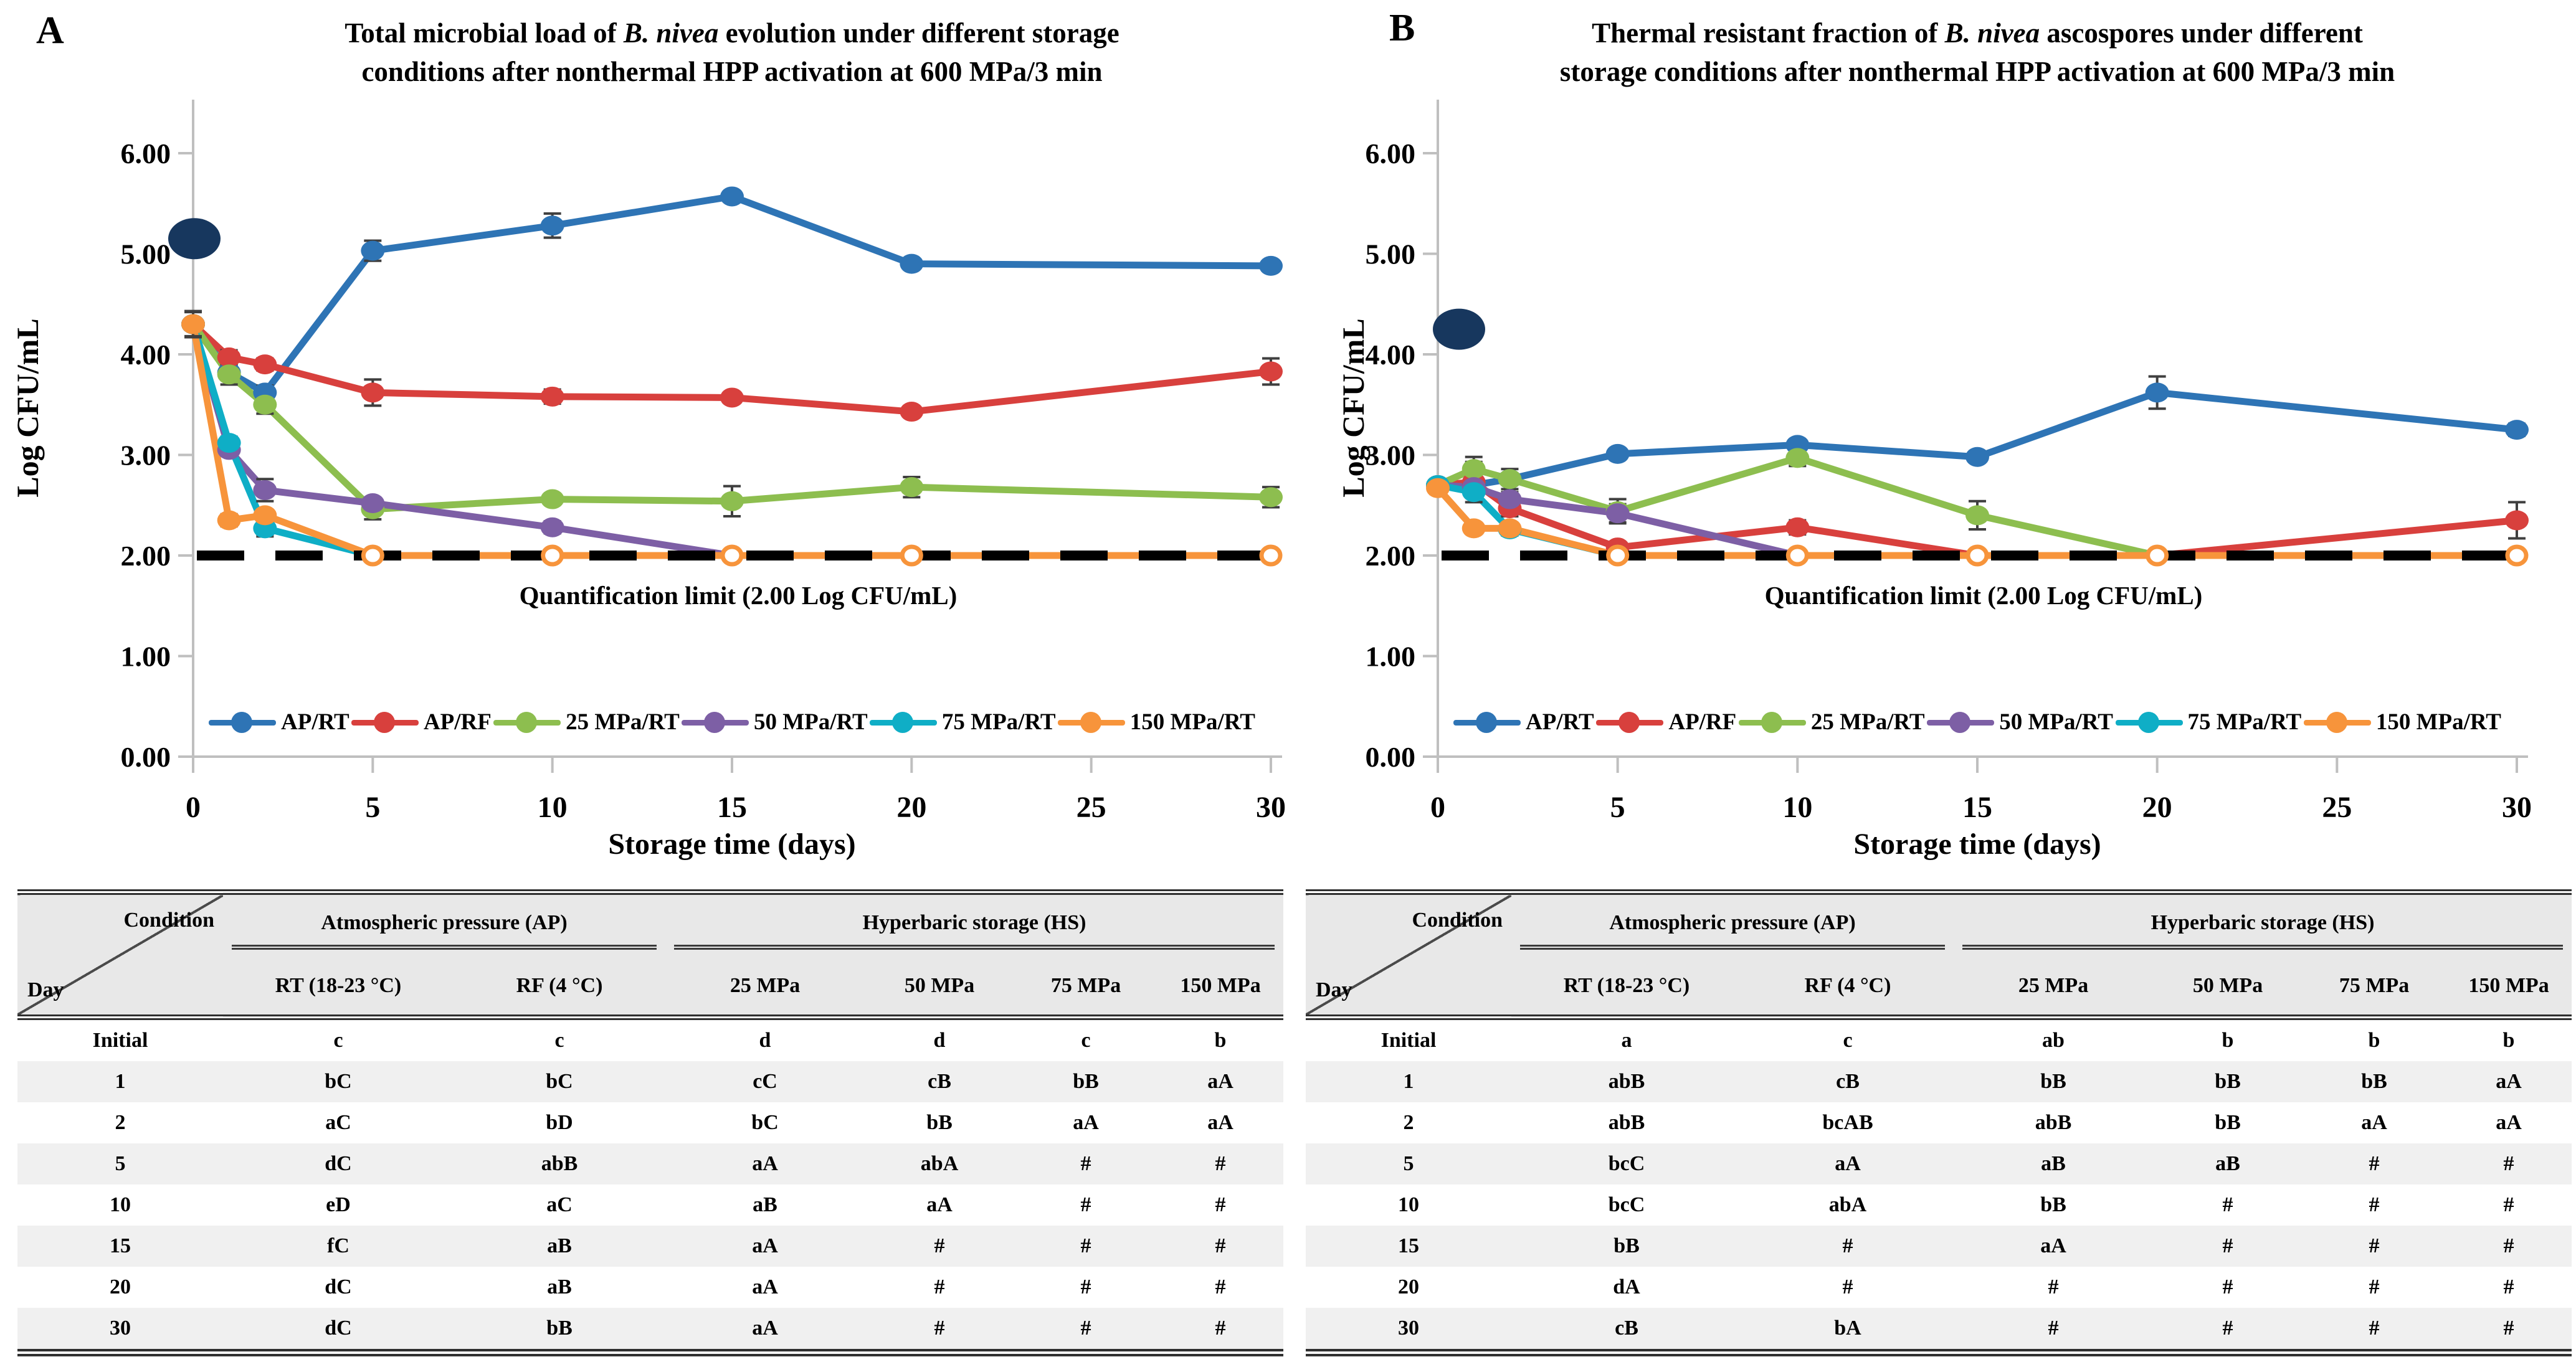  I want to click on column-header: 75 MPa, so click(2374, 985).